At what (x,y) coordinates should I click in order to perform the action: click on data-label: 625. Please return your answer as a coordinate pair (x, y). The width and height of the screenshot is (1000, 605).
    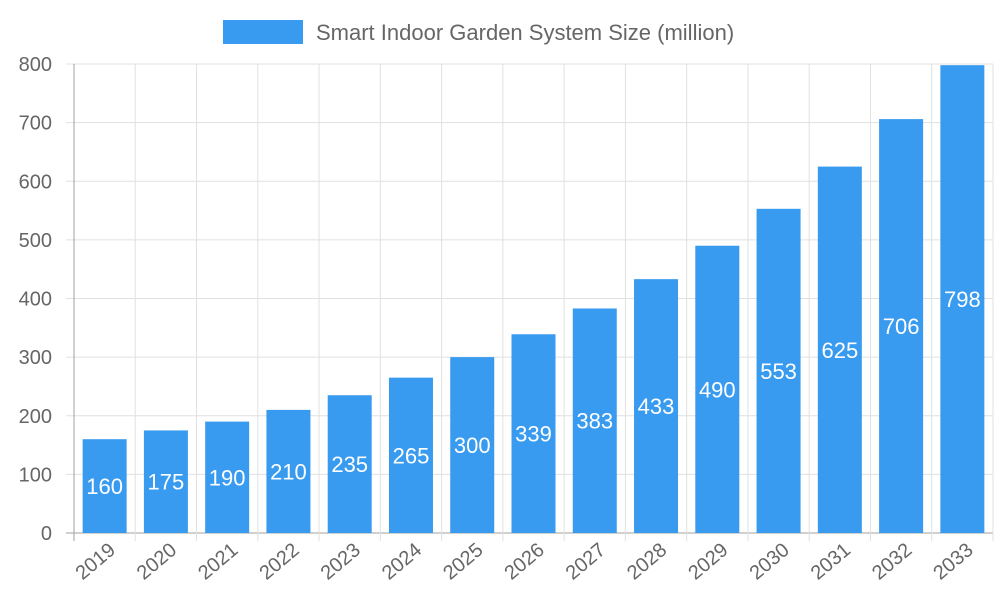
    Looking at the image, I should click on (839, 350).